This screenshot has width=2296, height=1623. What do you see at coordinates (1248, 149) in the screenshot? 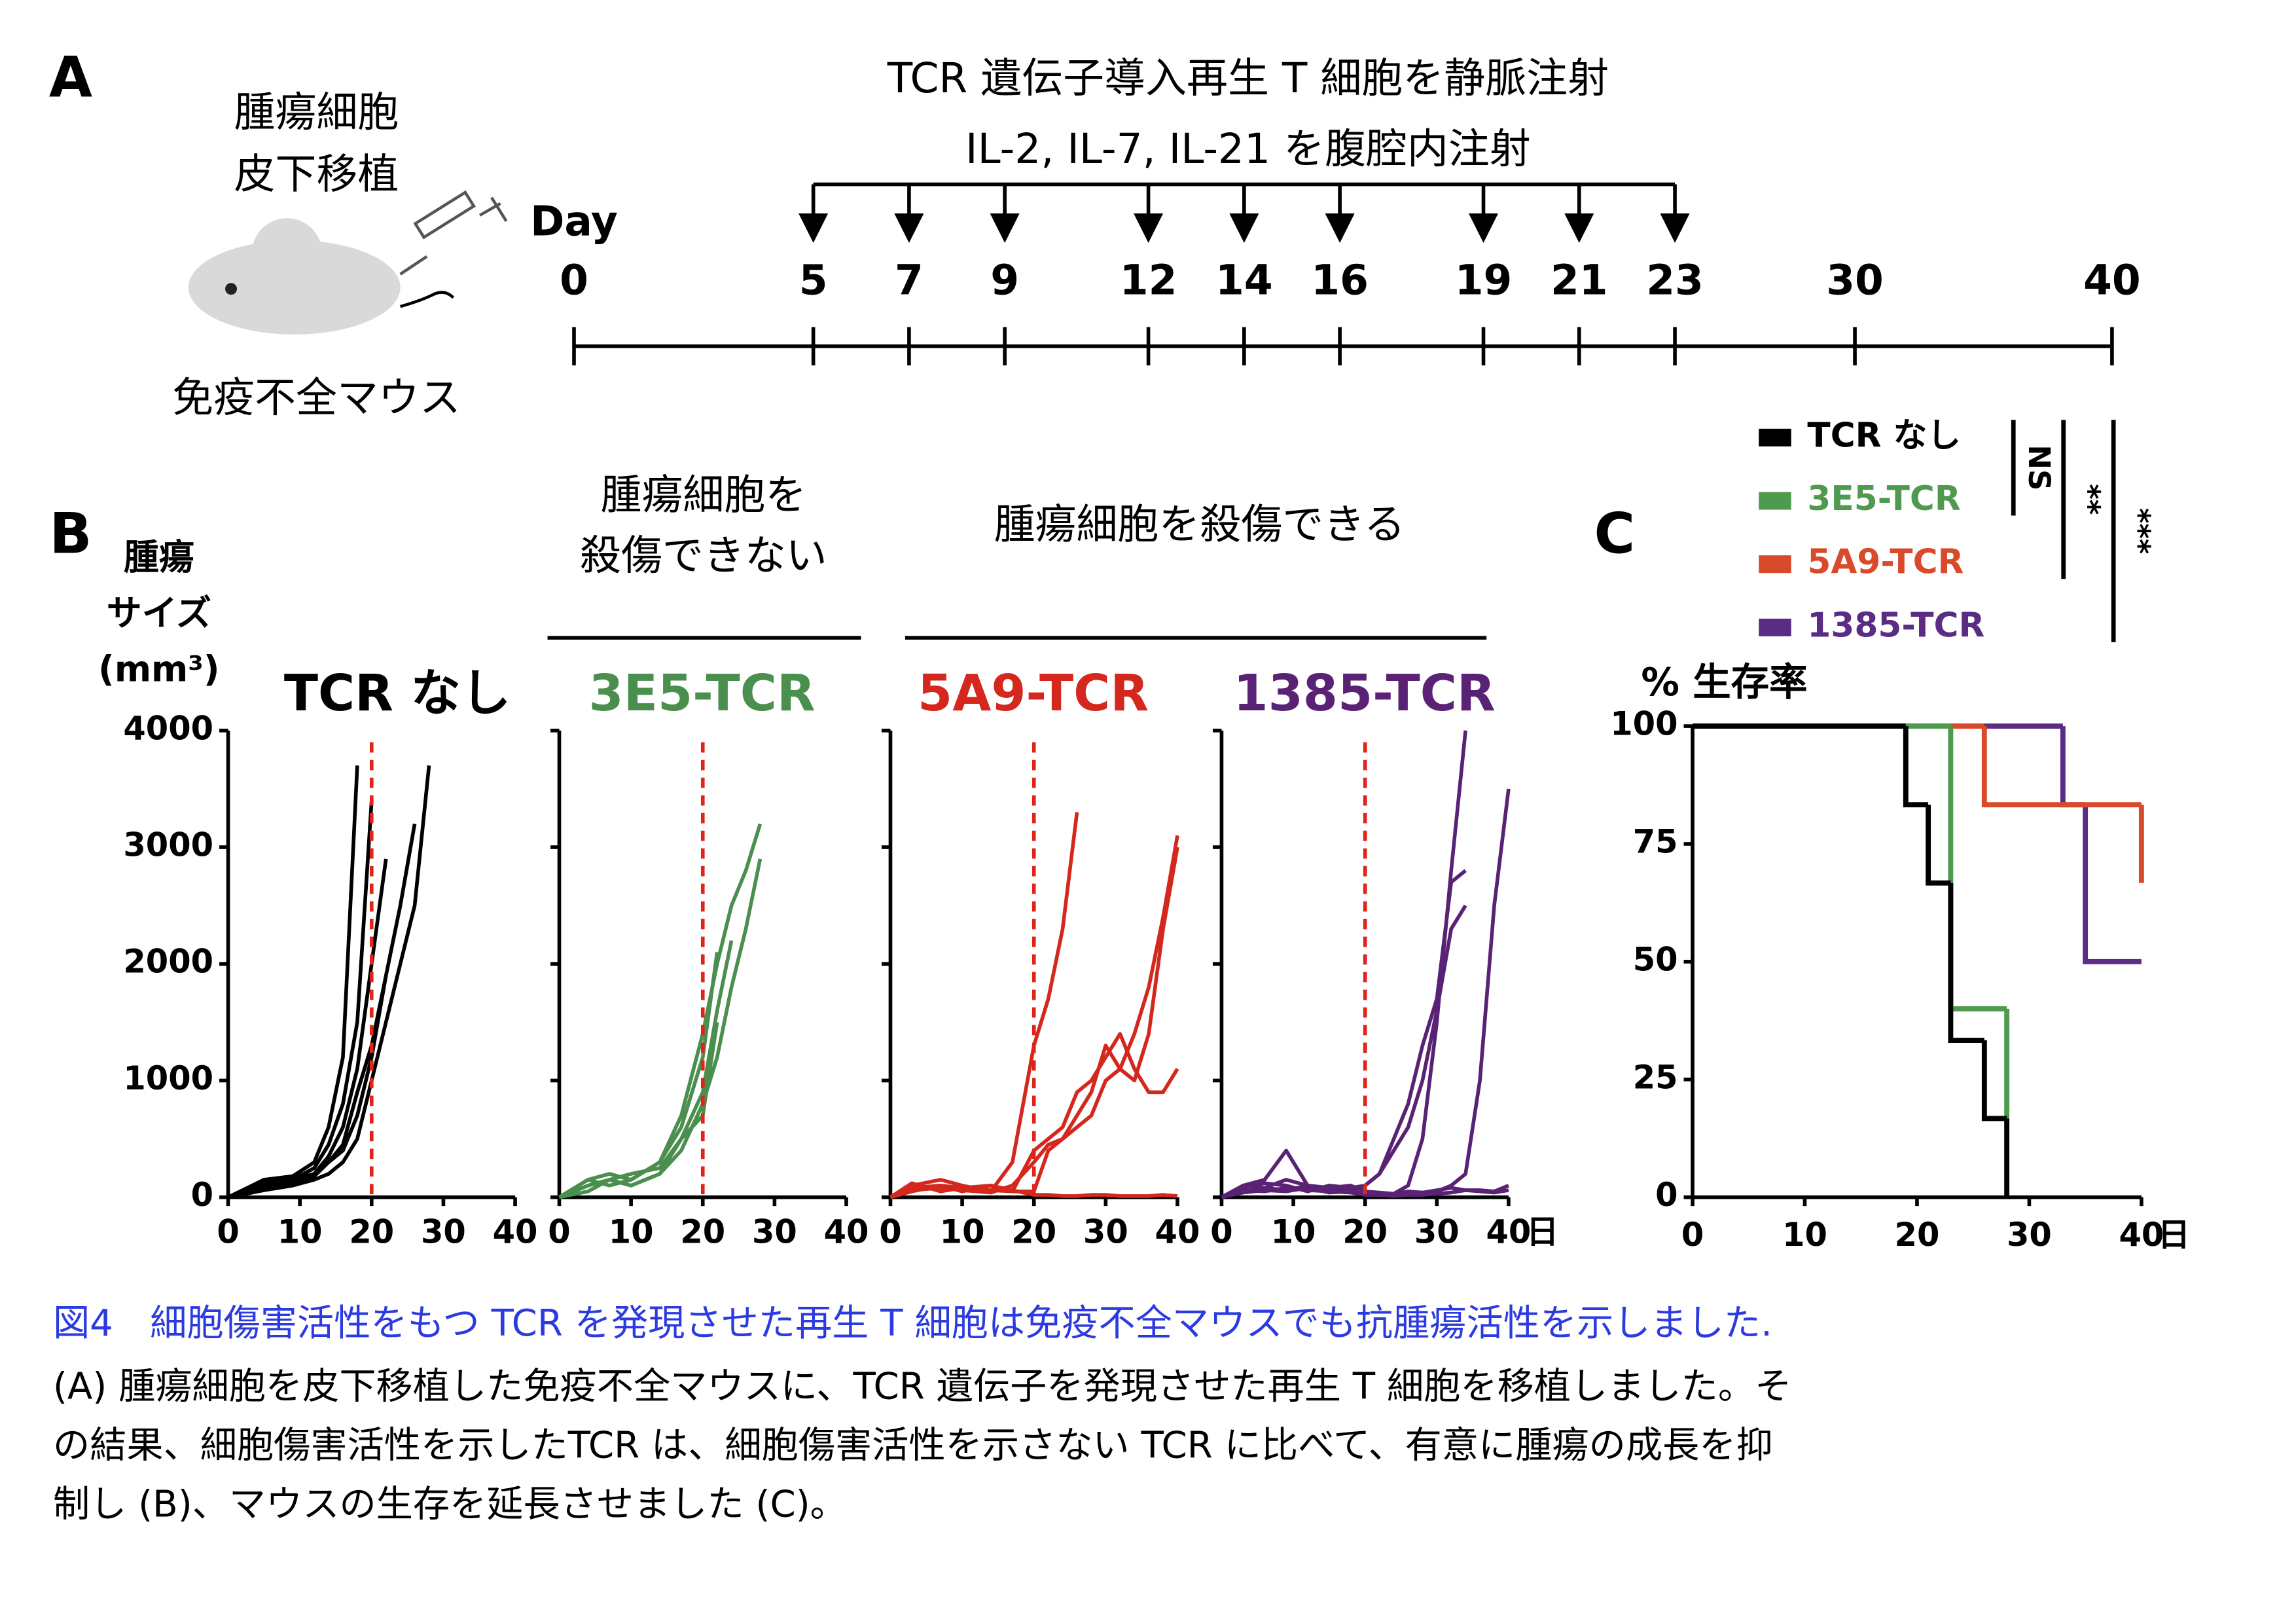
I see `injection-text: IL-2, IL-7, IL-21 を腹腔内注射` at bounding box center [1248, 149].